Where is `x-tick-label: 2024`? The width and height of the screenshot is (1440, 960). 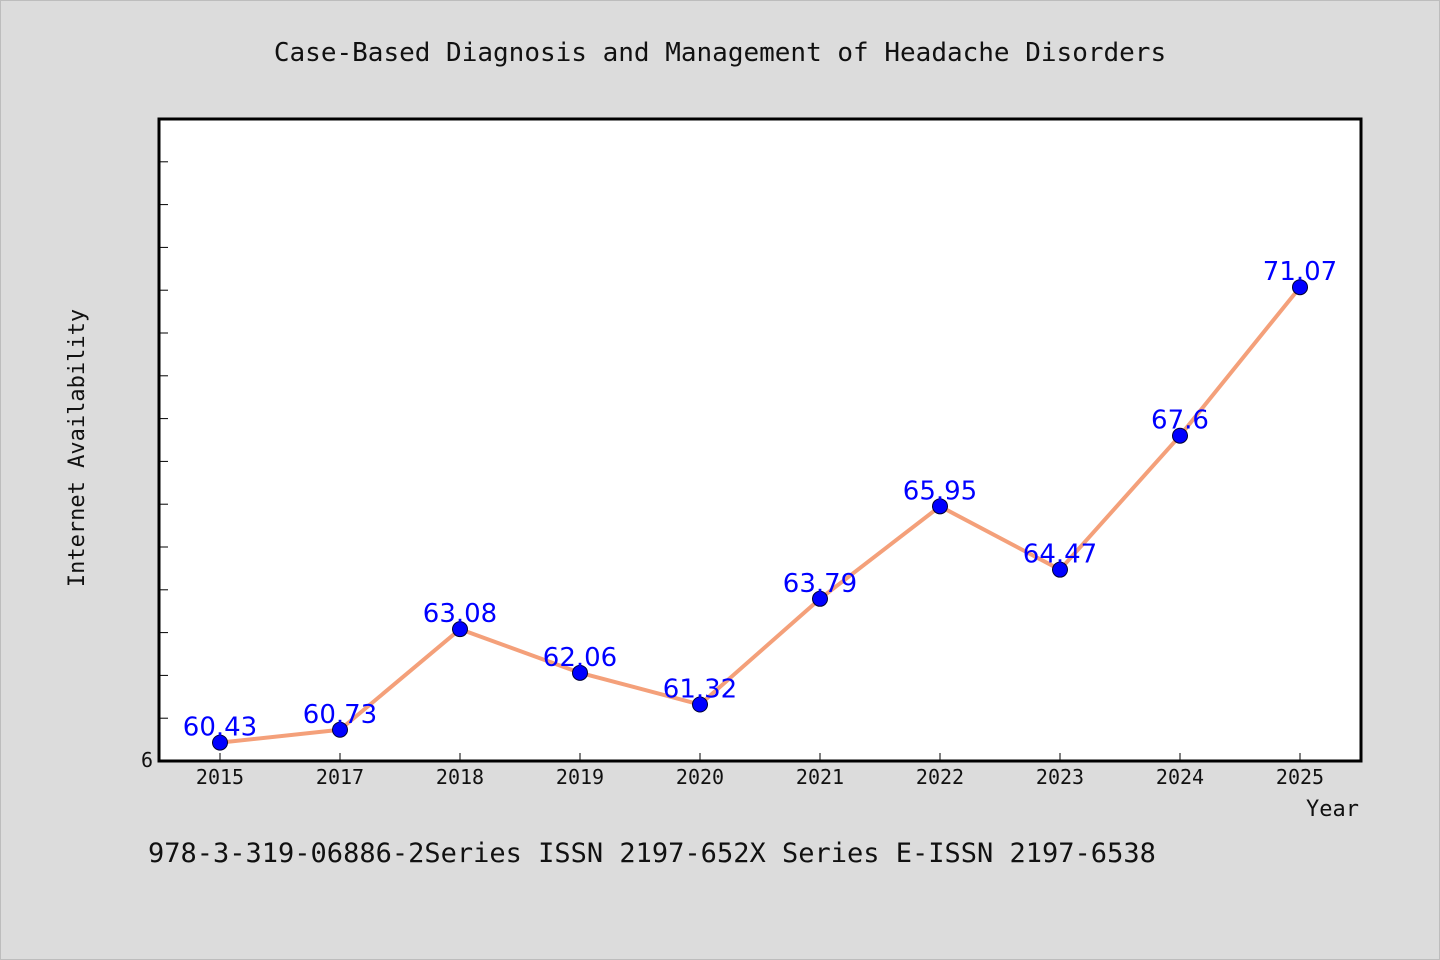 x-tick-label: 2024 is located at coordinates (1180, 777).